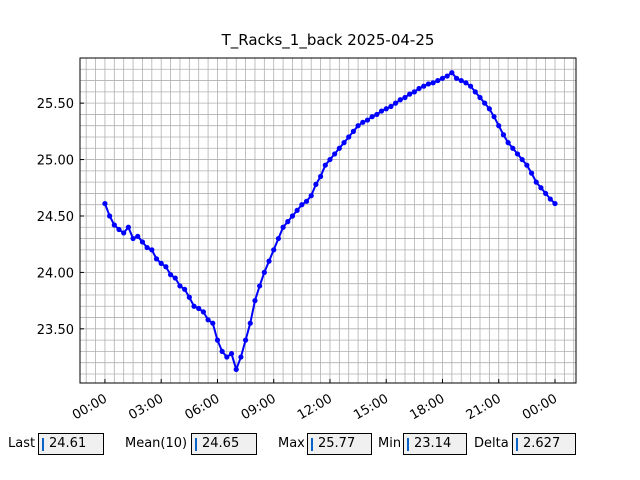 Image resolution: width=640 pixels, height=480 pixels. I want to click on chart-title: T_Racks_1_back 2025-04-25, so click(328, 40).